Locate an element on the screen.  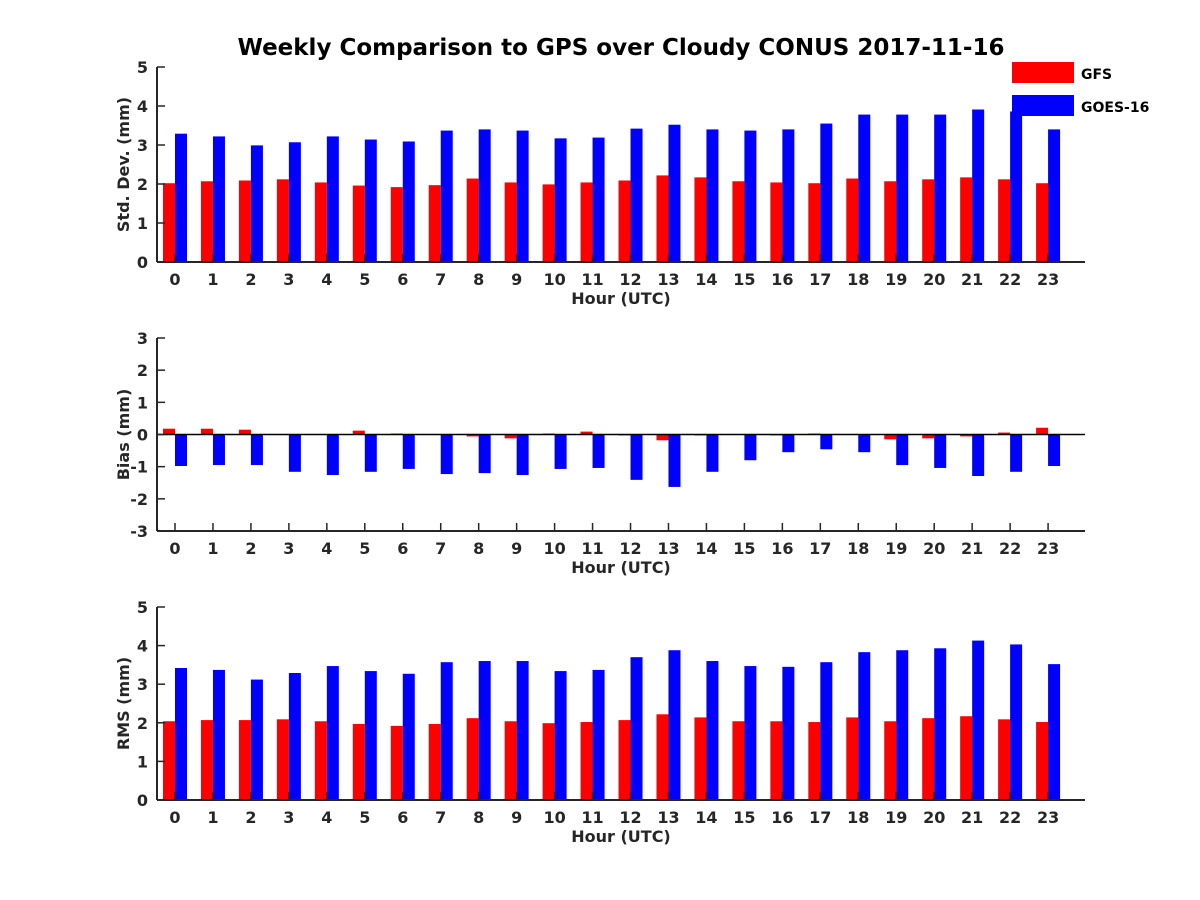
x-tick-label: 21 is located at coordinates (972, 548).